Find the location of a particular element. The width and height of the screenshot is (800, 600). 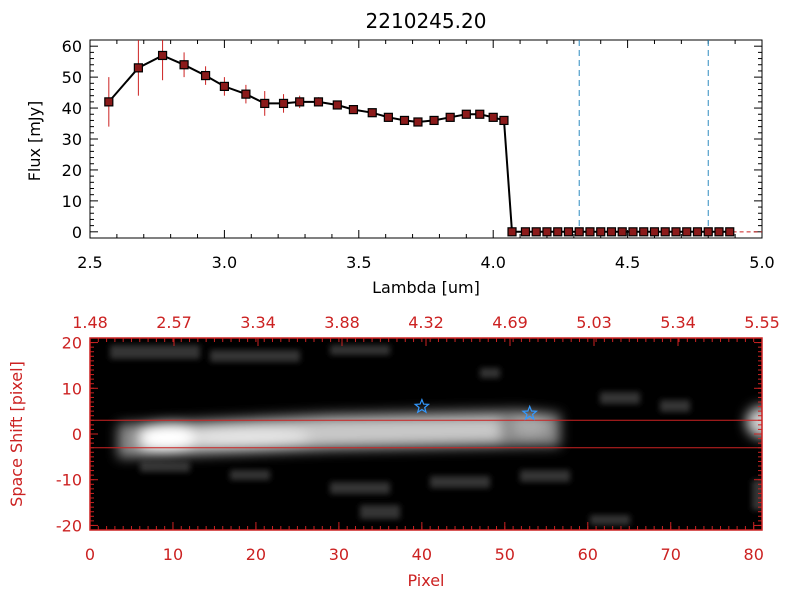

pixel-tick-label: 50 is located at coordinates (505, 554).